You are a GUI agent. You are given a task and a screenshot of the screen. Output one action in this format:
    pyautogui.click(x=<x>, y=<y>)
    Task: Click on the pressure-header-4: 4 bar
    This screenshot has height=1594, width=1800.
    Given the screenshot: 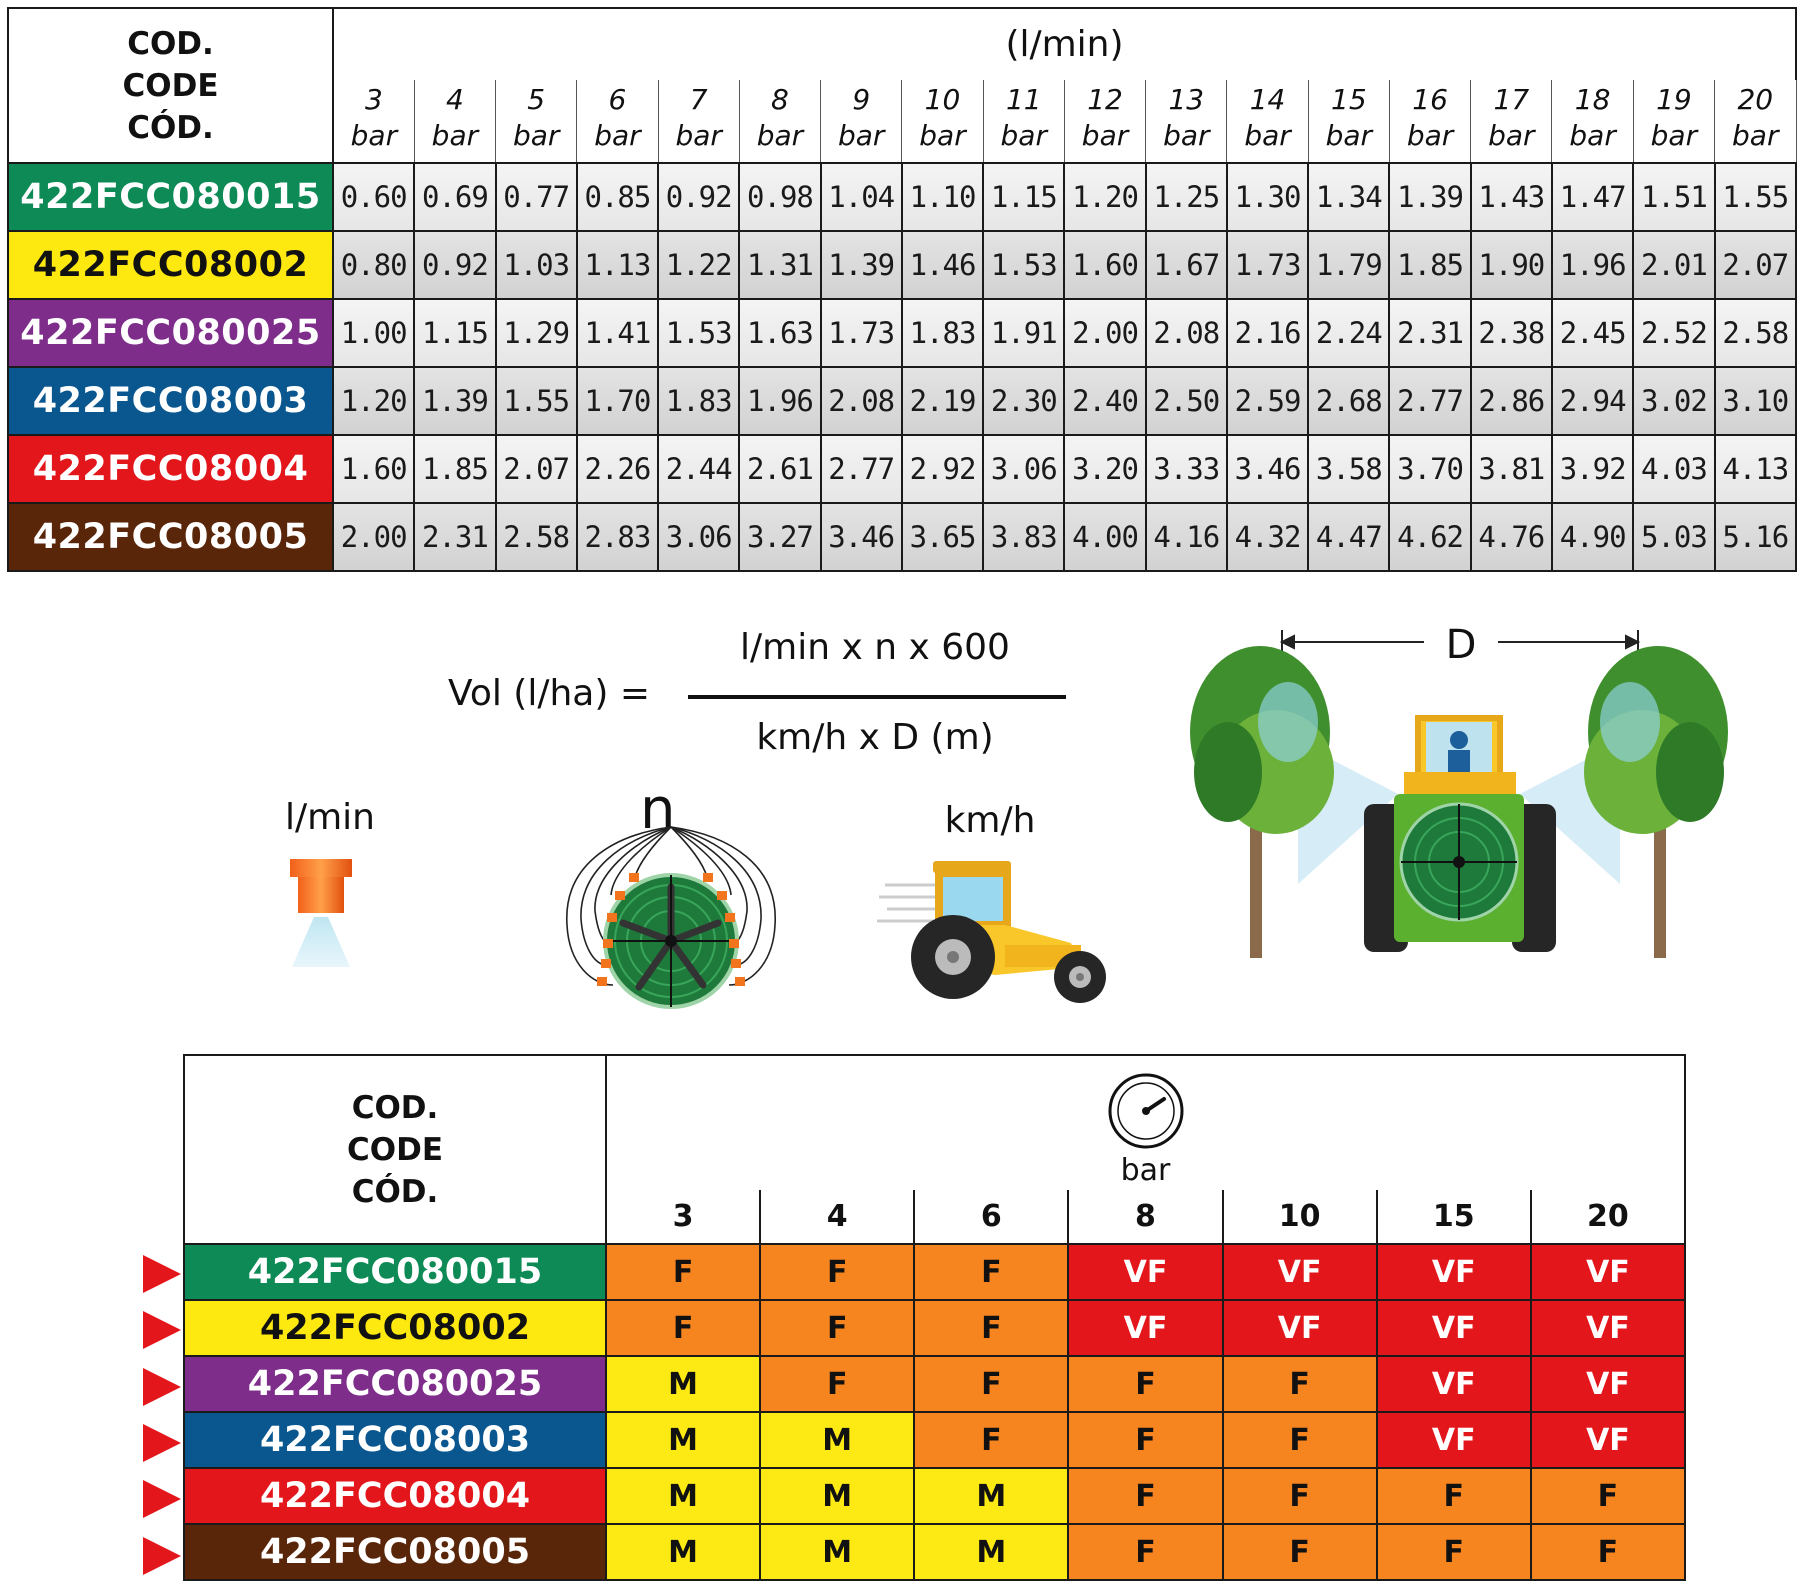 What is the action you would take?
    pyautogui.click(x=455, y=122)
    